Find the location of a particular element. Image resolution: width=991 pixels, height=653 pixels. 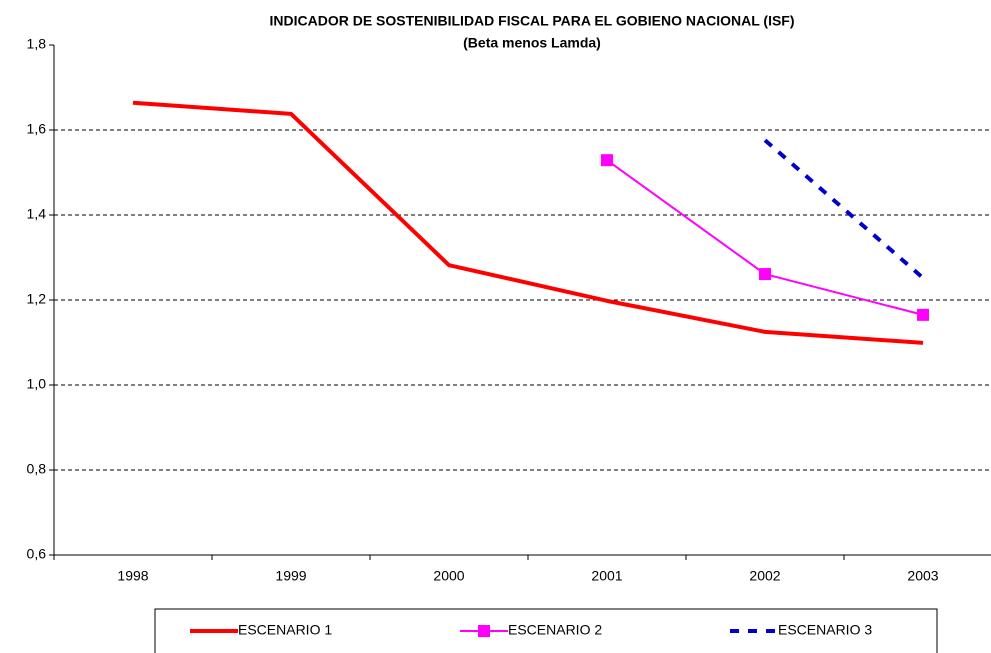

legend-box is located at coordinates (546, 630).